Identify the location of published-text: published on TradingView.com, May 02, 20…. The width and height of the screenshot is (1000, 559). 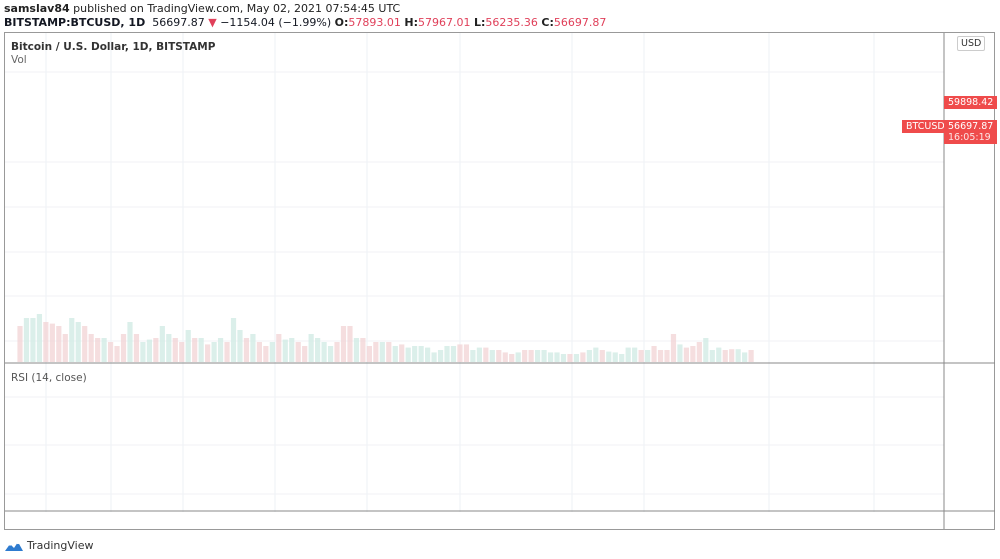
(237, 8).